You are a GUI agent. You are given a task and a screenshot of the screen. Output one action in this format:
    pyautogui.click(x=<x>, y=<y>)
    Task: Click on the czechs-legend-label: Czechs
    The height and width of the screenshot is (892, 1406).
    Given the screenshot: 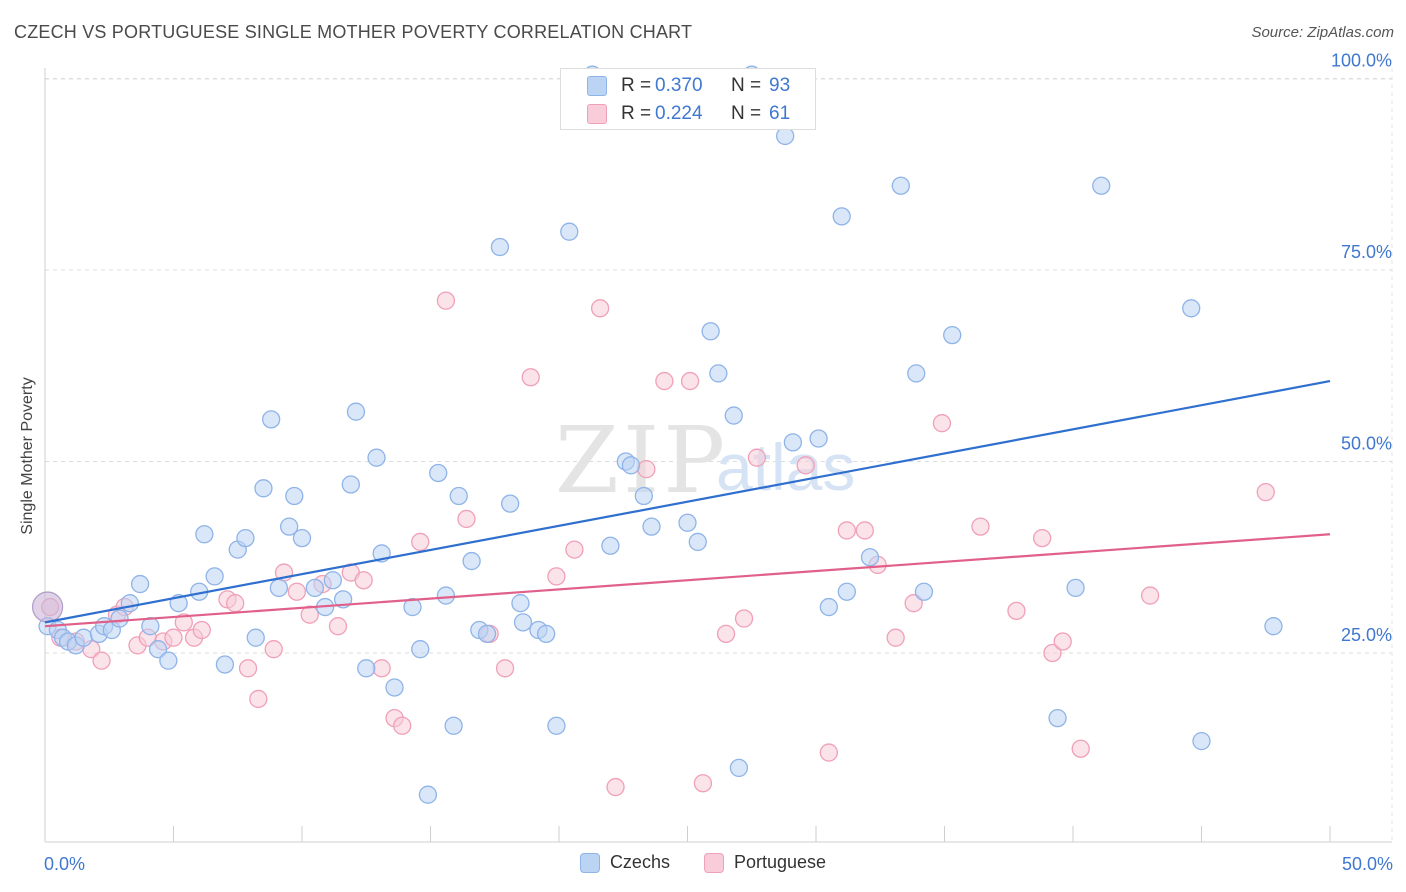 What is the action you would take?
    pyautogui.click(x=639, y=862)
    